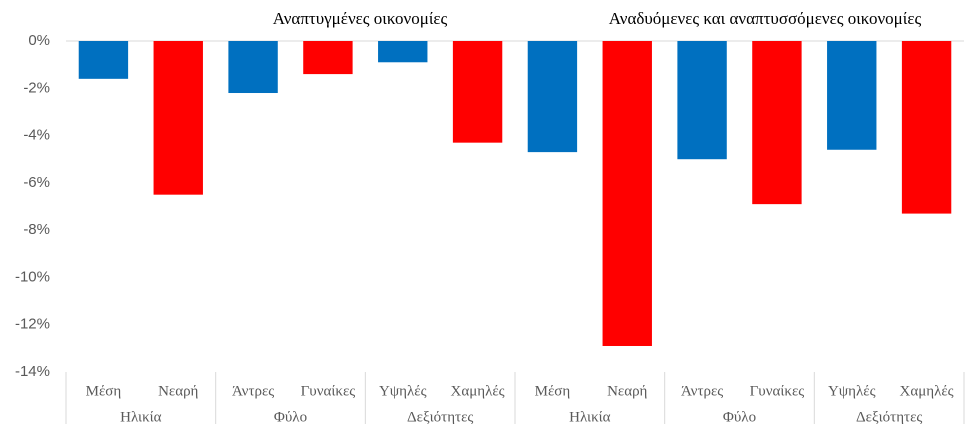  Describe the element at coordinates (36, 182) in the screenshot. I see `y-tick-label: -6%` at that location.